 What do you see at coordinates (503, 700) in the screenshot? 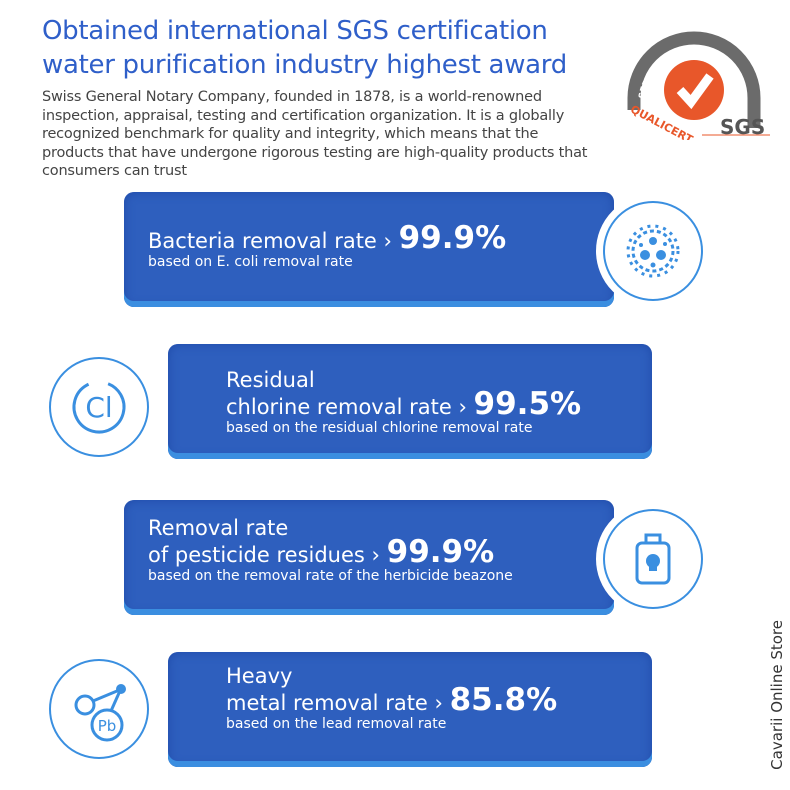
I see `card-value: 85.8%` at bounding box center [503, 700].